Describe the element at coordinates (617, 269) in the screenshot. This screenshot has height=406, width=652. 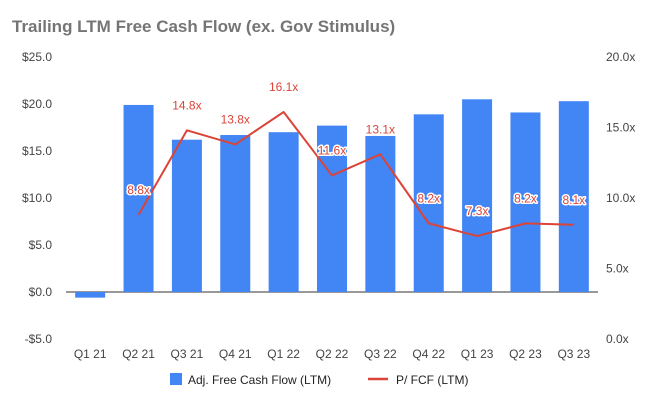
I see `right-tick-label: 5.0x` at that location.